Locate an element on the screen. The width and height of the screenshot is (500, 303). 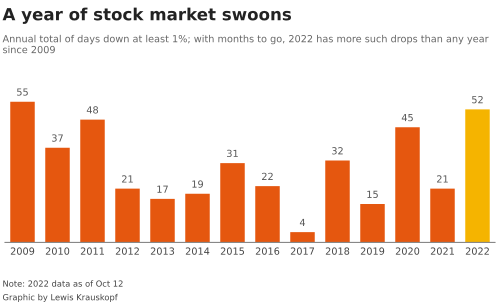
data-label: 31 is located at coordinates (232, 154).